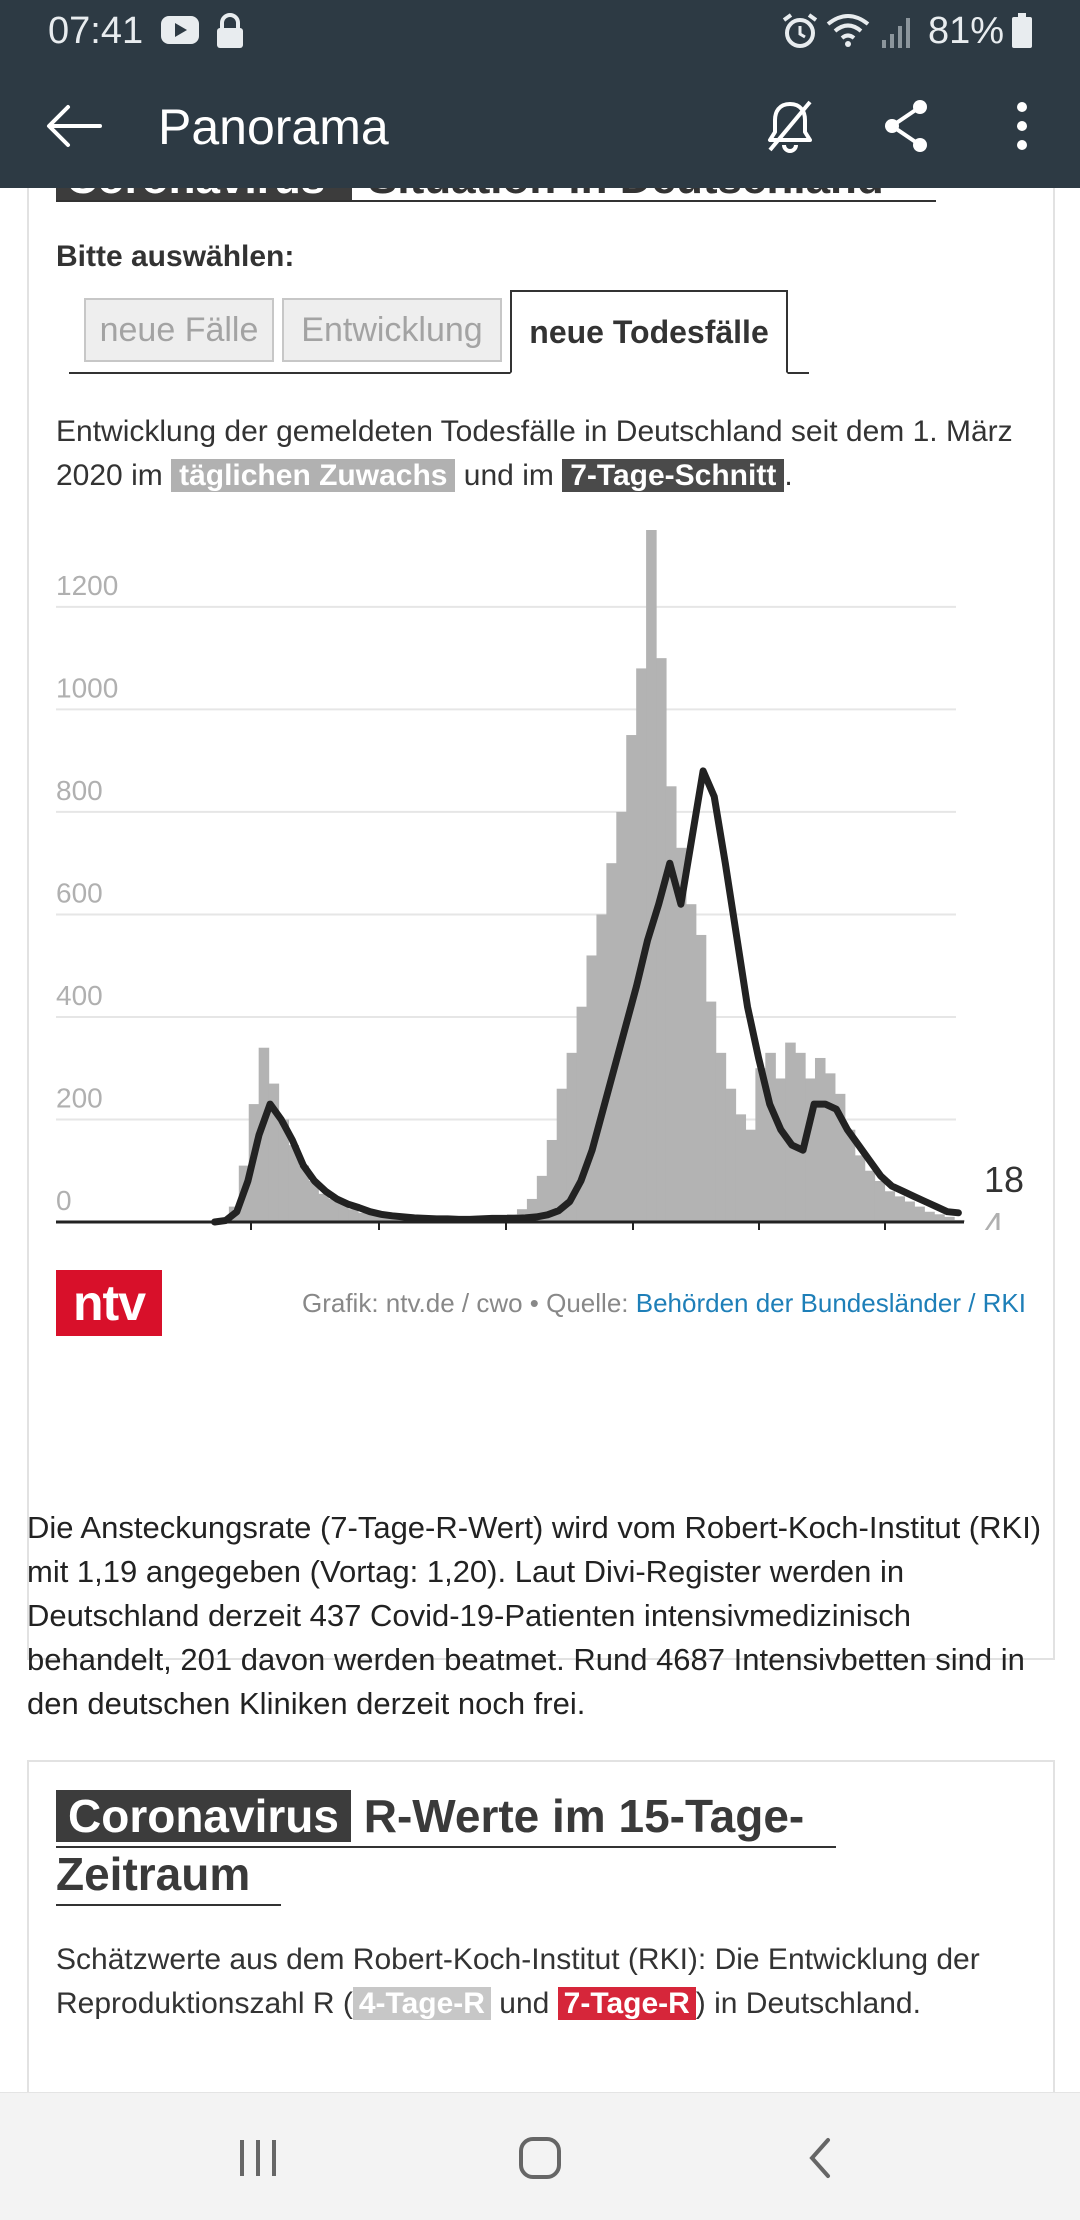  Describe the element at coordinates (509, 475) in the screenshot. I see `chart-description-text: und im` at that location.